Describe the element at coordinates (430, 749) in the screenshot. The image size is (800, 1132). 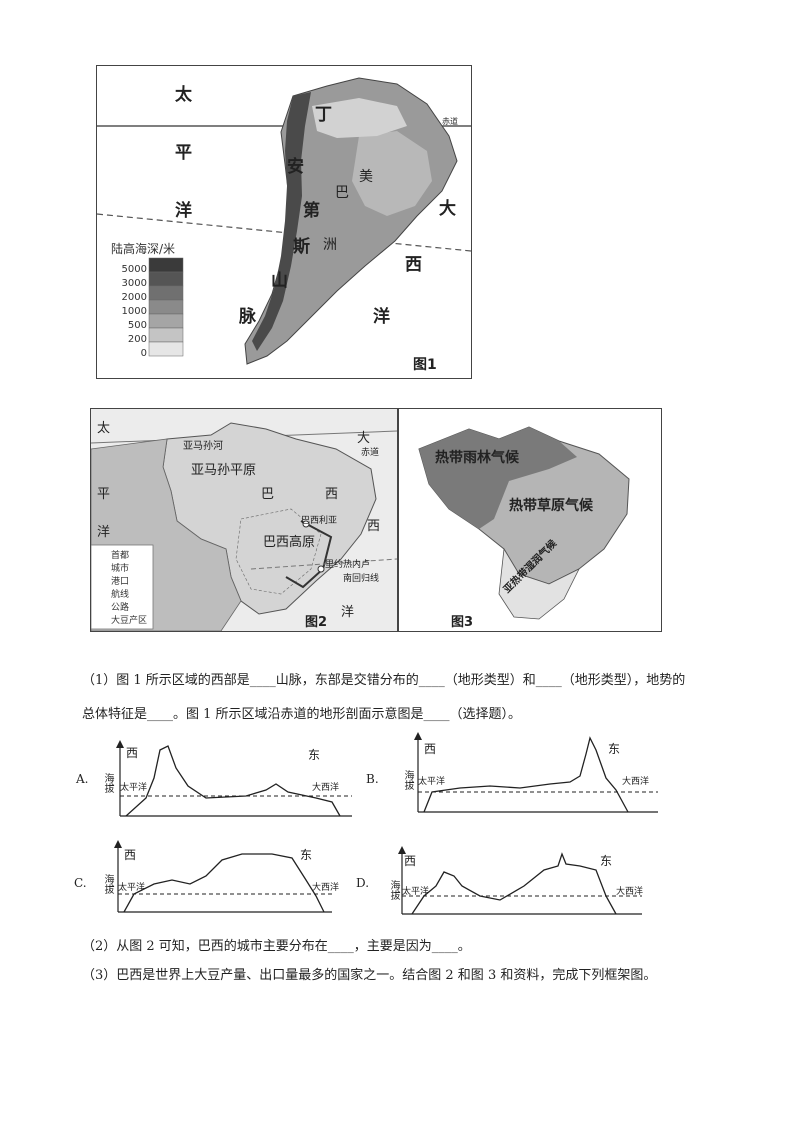
I see `option-b-west: 西` at that location.